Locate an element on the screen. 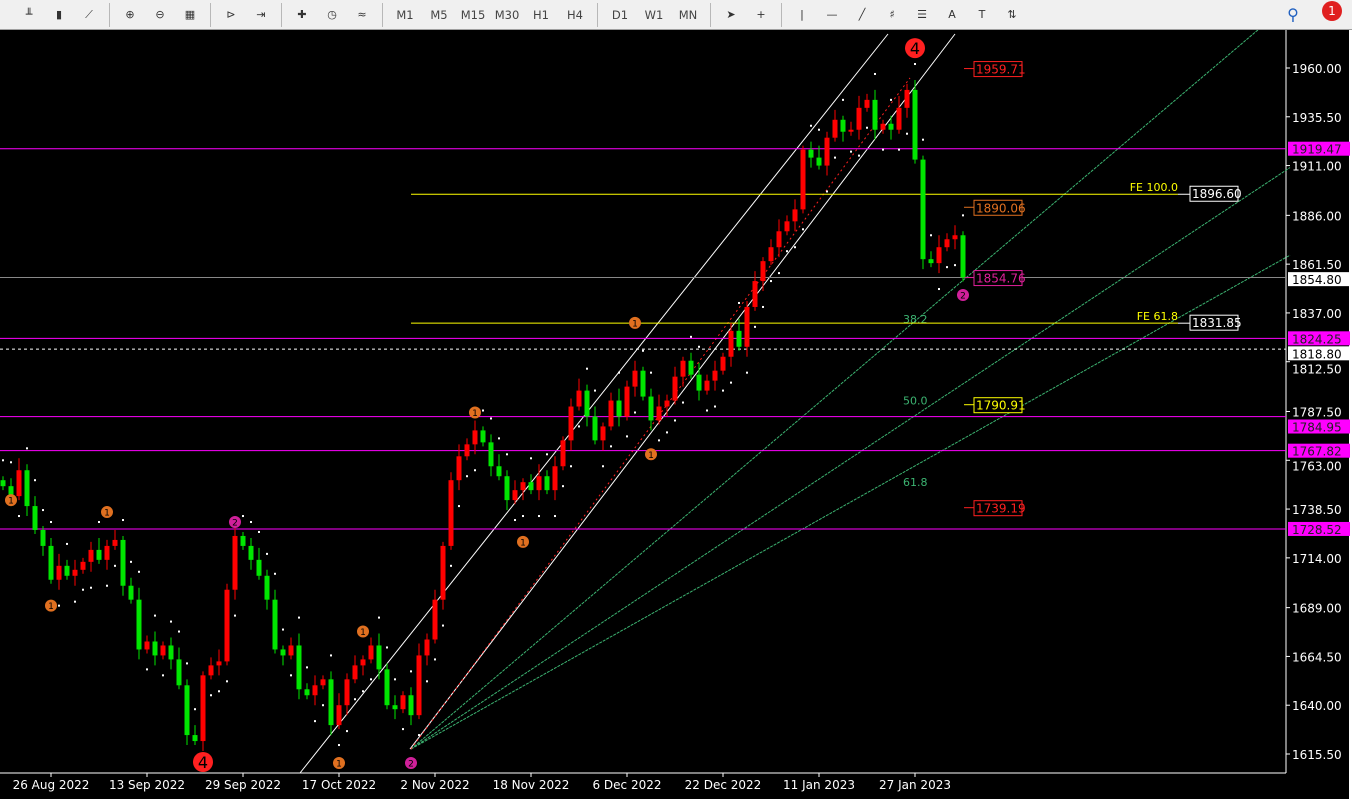 The width and height of the screenshot is (1352, 803). text-icon: A is located at coordinates (952, 14).